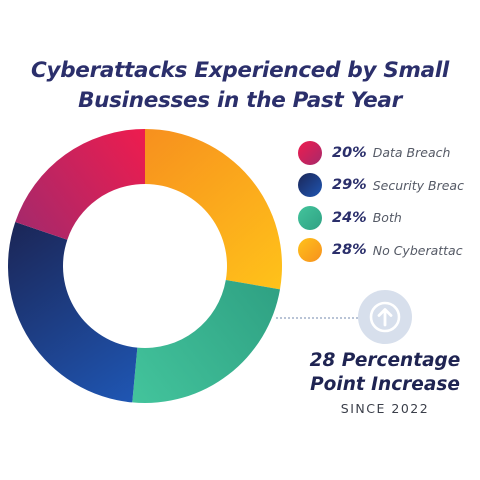 Image resolution: width=480 pixels, height=480 pixels. What do you see at coordinates (385, 384) in the screenshot?
I see `callout-line-2: Point Increase` at bounding box center [385, 384].